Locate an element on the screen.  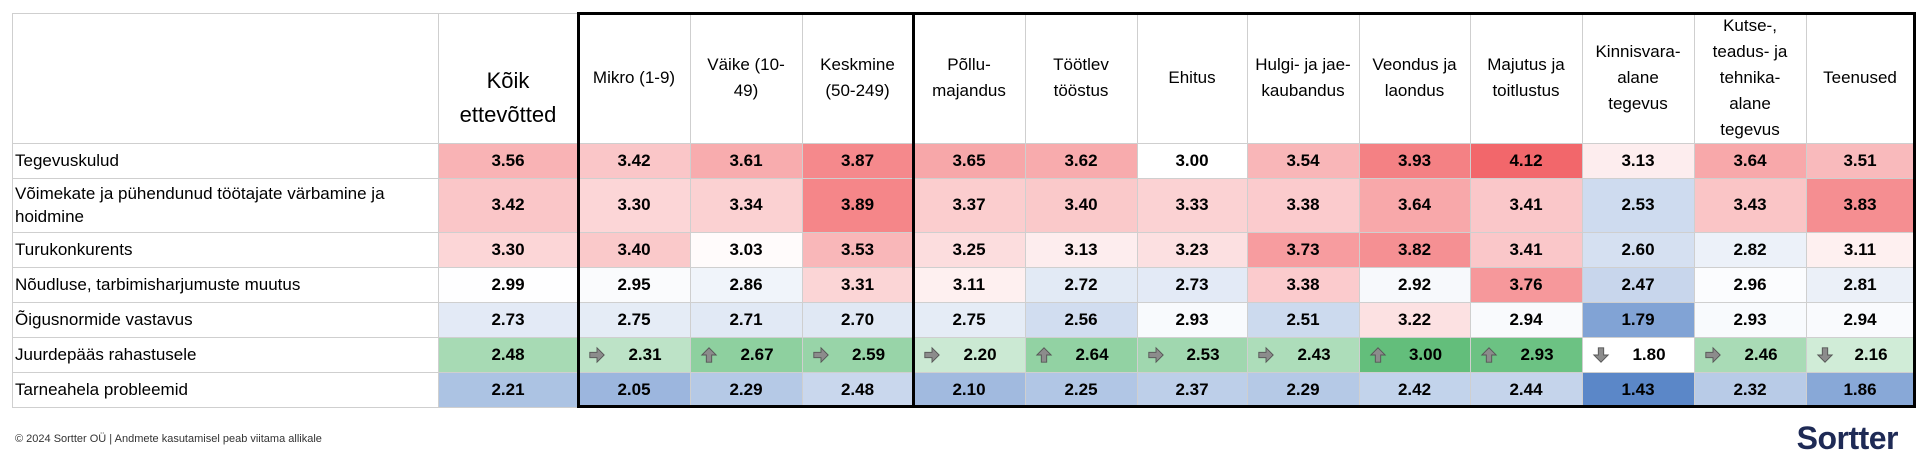
heatmap-cell: 2.75 is located at coordinates (634, 319).